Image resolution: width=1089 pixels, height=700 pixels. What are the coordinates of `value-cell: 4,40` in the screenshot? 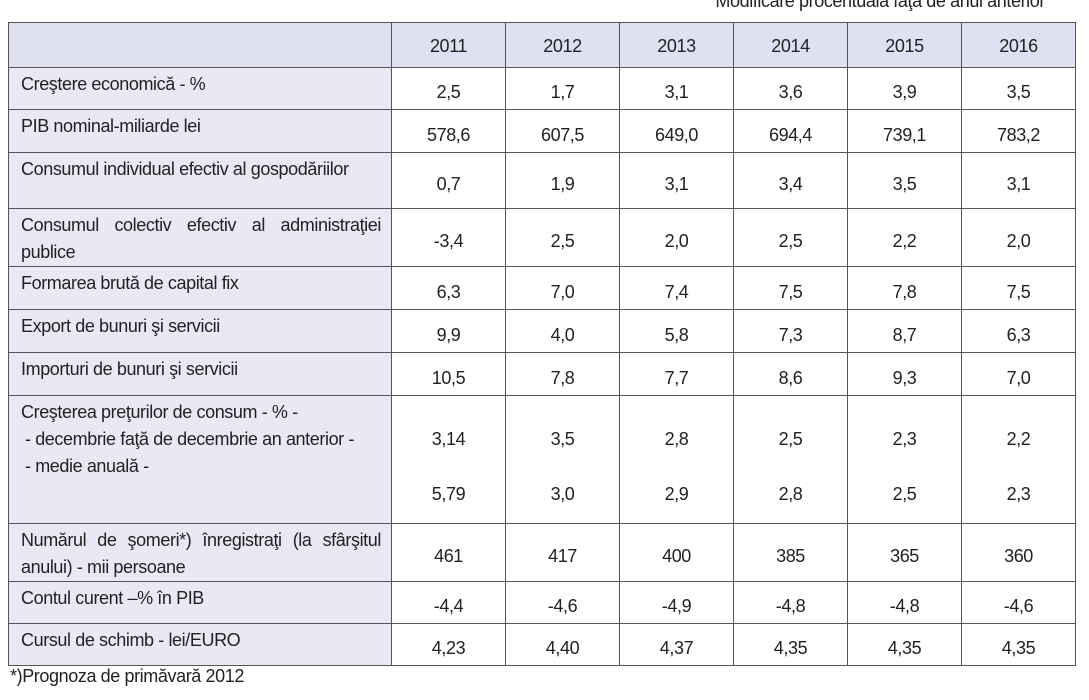 It's located at (562, 644).